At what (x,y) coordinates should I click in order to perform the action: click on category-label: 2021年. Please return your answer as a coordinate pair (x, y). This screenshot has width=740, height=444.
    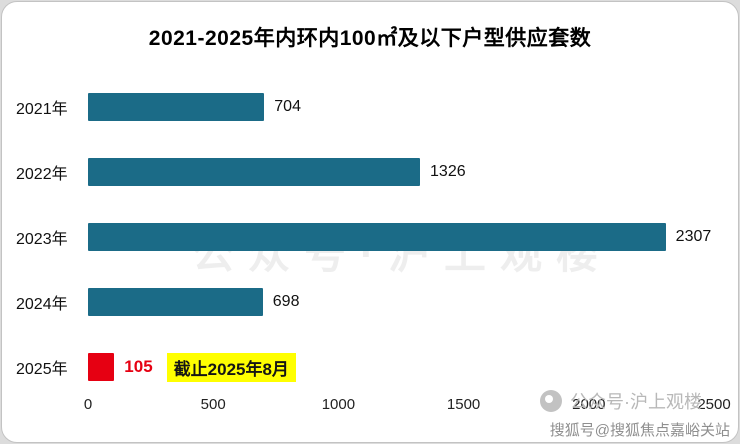
    Looking at the image, I should click on (42, 109).